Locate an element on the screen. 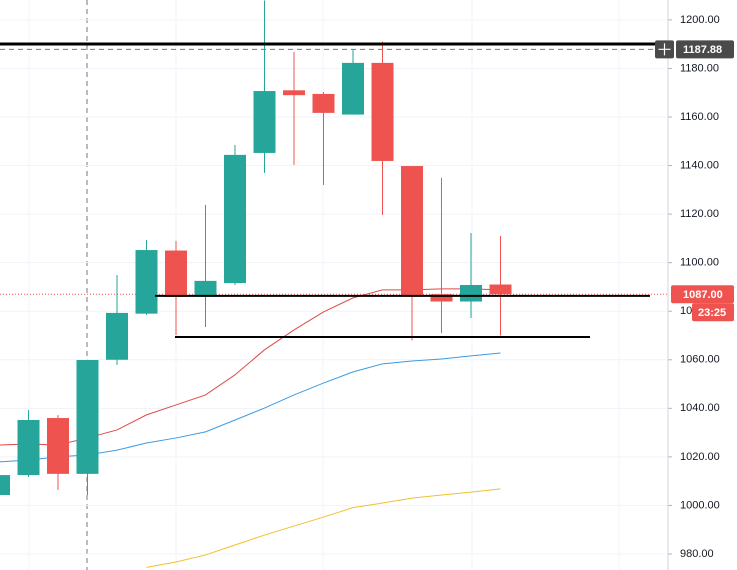 The height and width of the screenshot is (570, 737). y-tick-label: 1100.00 is located at coordinates (699, 263).